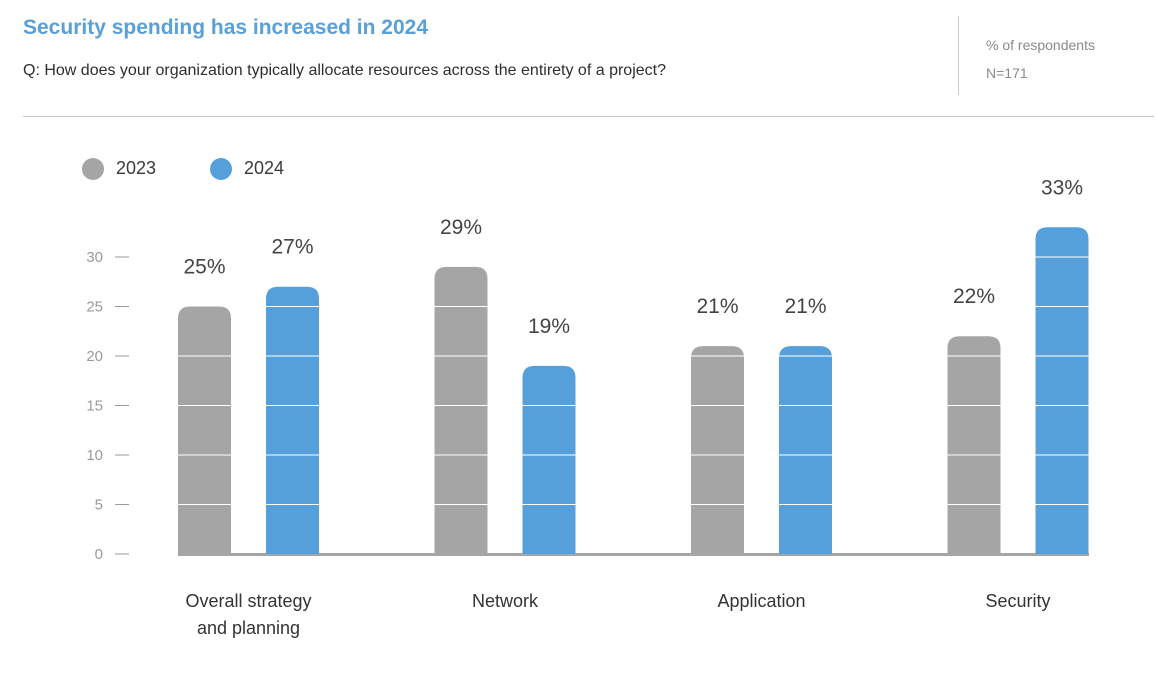  What do you see at coordinates (248, 628) in the screenshot?
I see `category-label: and planning` at bounding box center [248, 628].